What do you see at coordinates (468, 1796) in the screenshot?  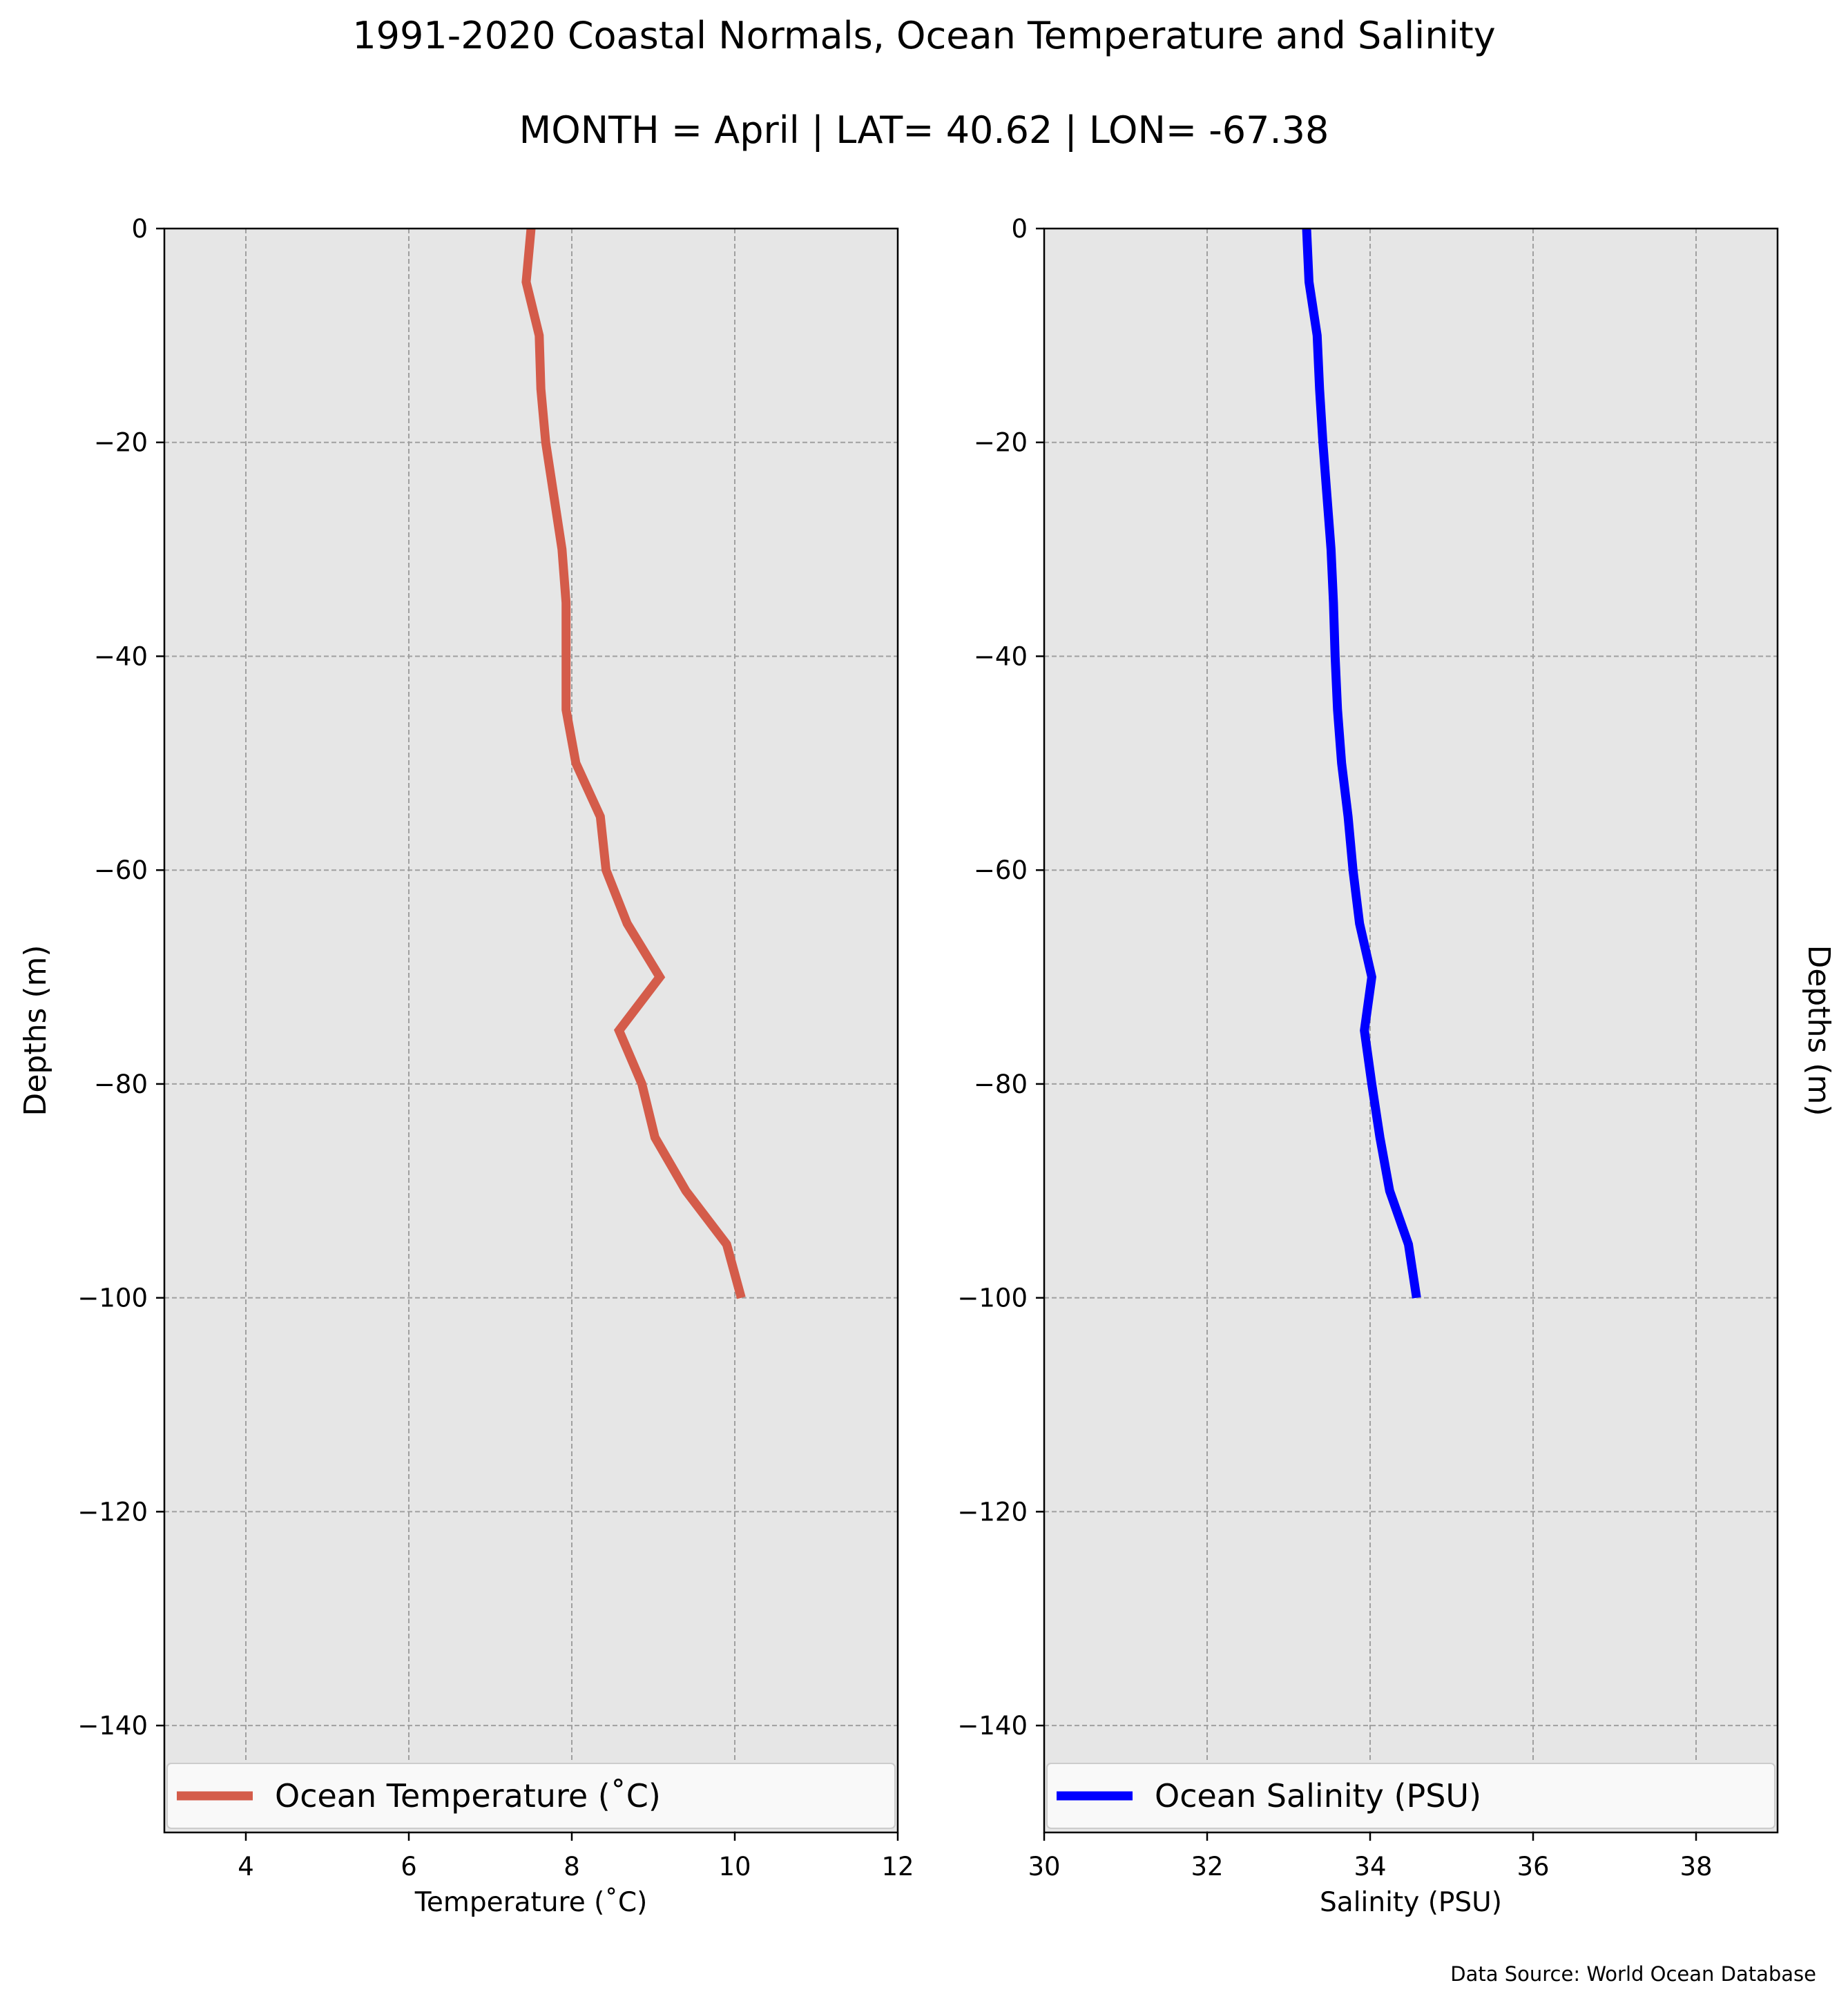 I see `legend-label: Ocean Temperature (˚C)` at bounding box center [468, 1796].